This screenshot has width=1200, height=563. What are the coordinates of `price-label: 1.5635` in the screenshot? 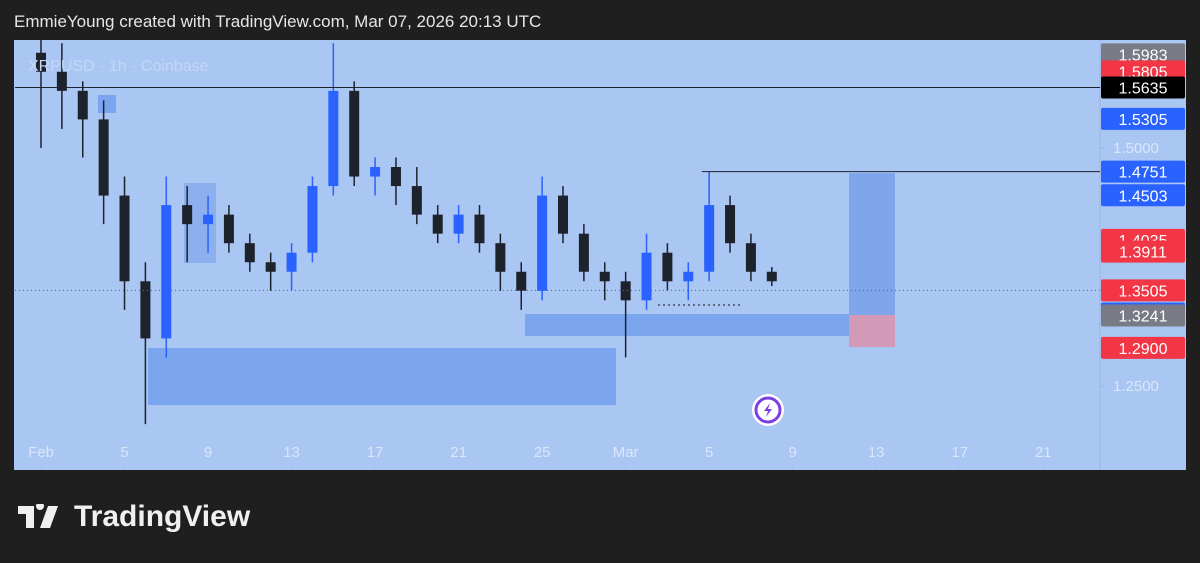 It's located at (1143, 89).